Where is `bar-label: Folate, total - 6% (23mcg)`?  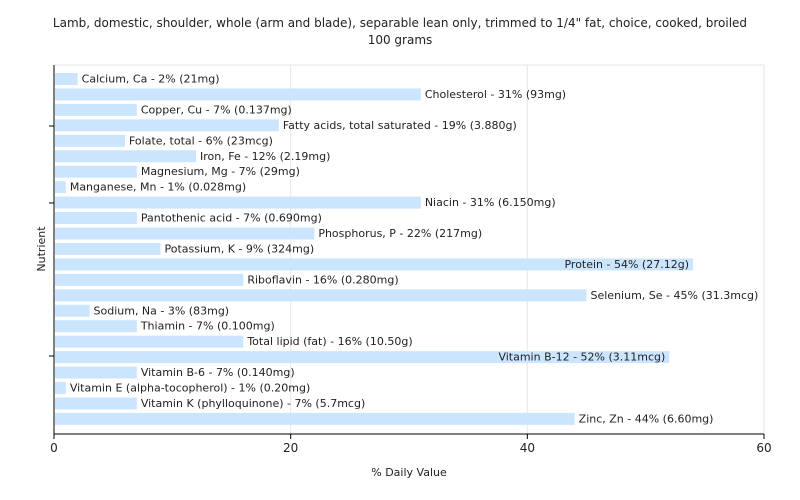
bar-label: Folate, total - 6% (23mcg) is located at coordinates (201, 140).